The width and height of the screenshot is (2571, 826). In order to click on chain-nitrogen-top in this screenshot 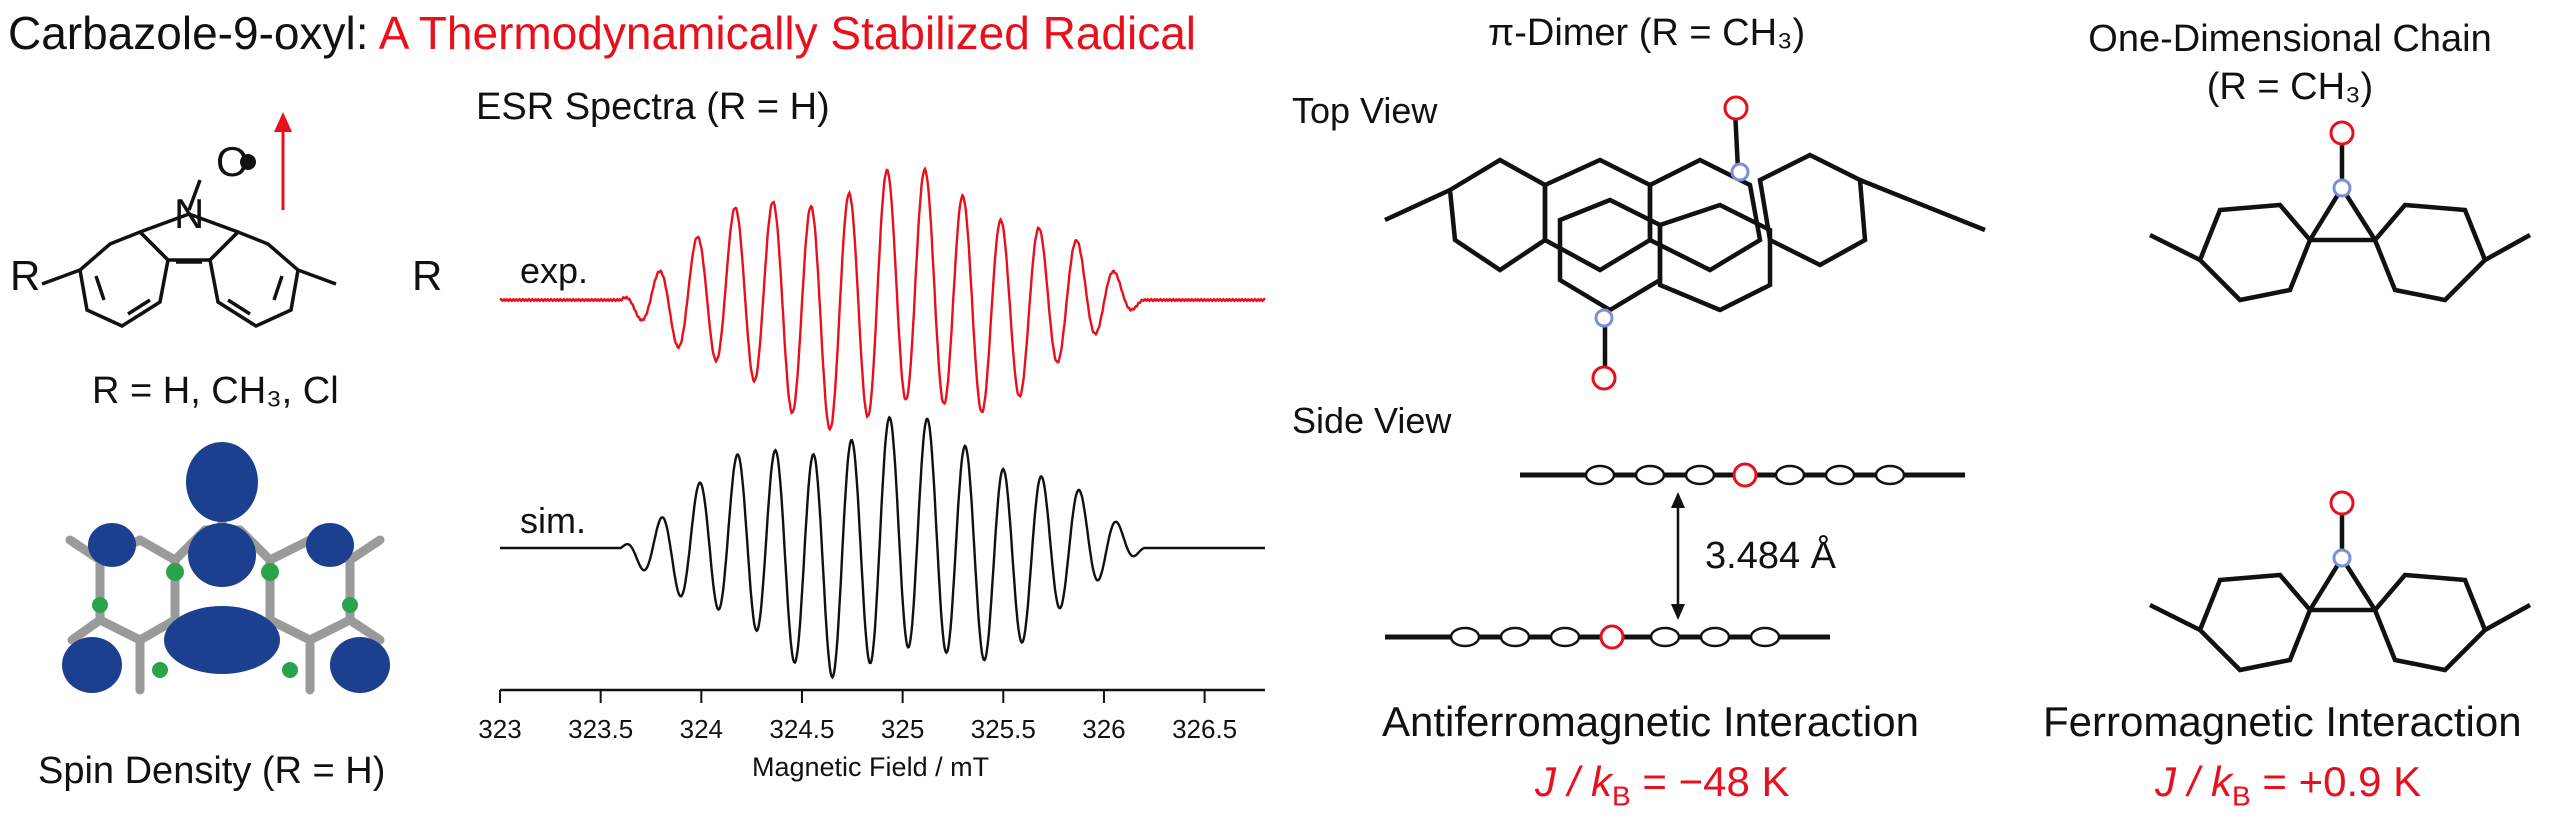, I will do `click(2342, 188)`.